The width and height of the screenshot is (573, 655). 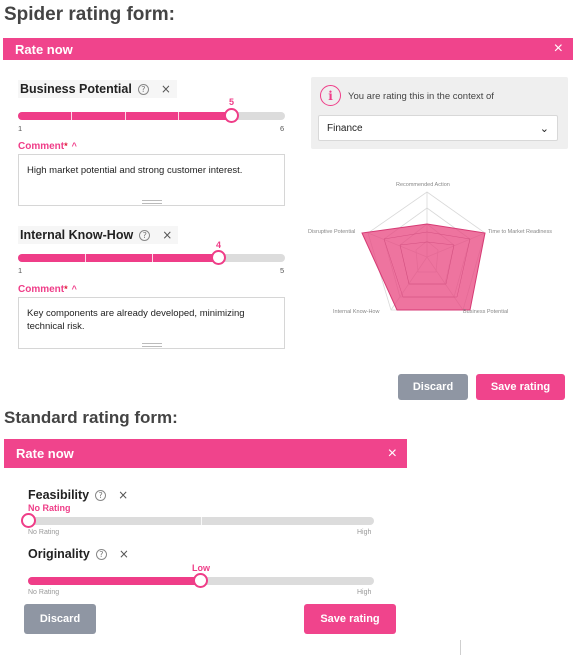 I want to click on spider-save-rating-button: Save rating, so click(x=520, y=387).